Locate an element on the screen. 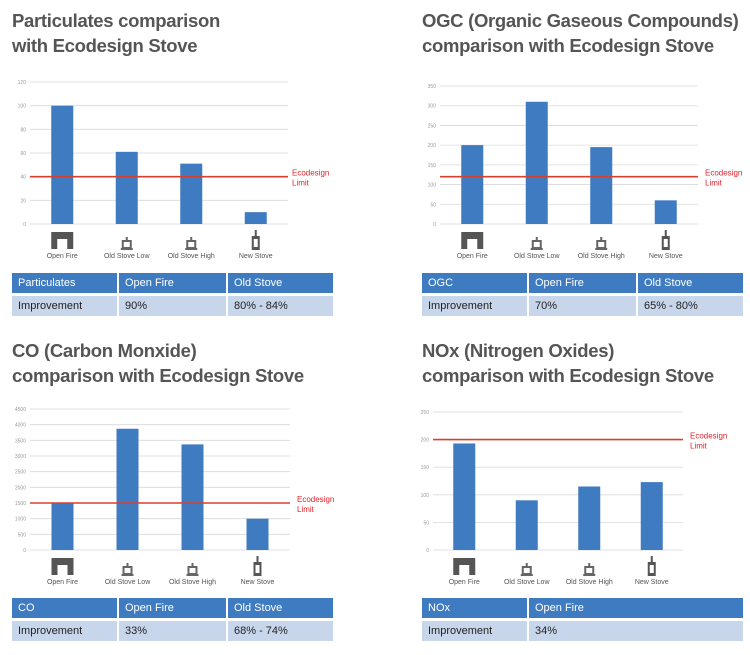 The image size is (750, 655). table-header: CO Open Fire Old Stove is located at coordinates (172, 608).